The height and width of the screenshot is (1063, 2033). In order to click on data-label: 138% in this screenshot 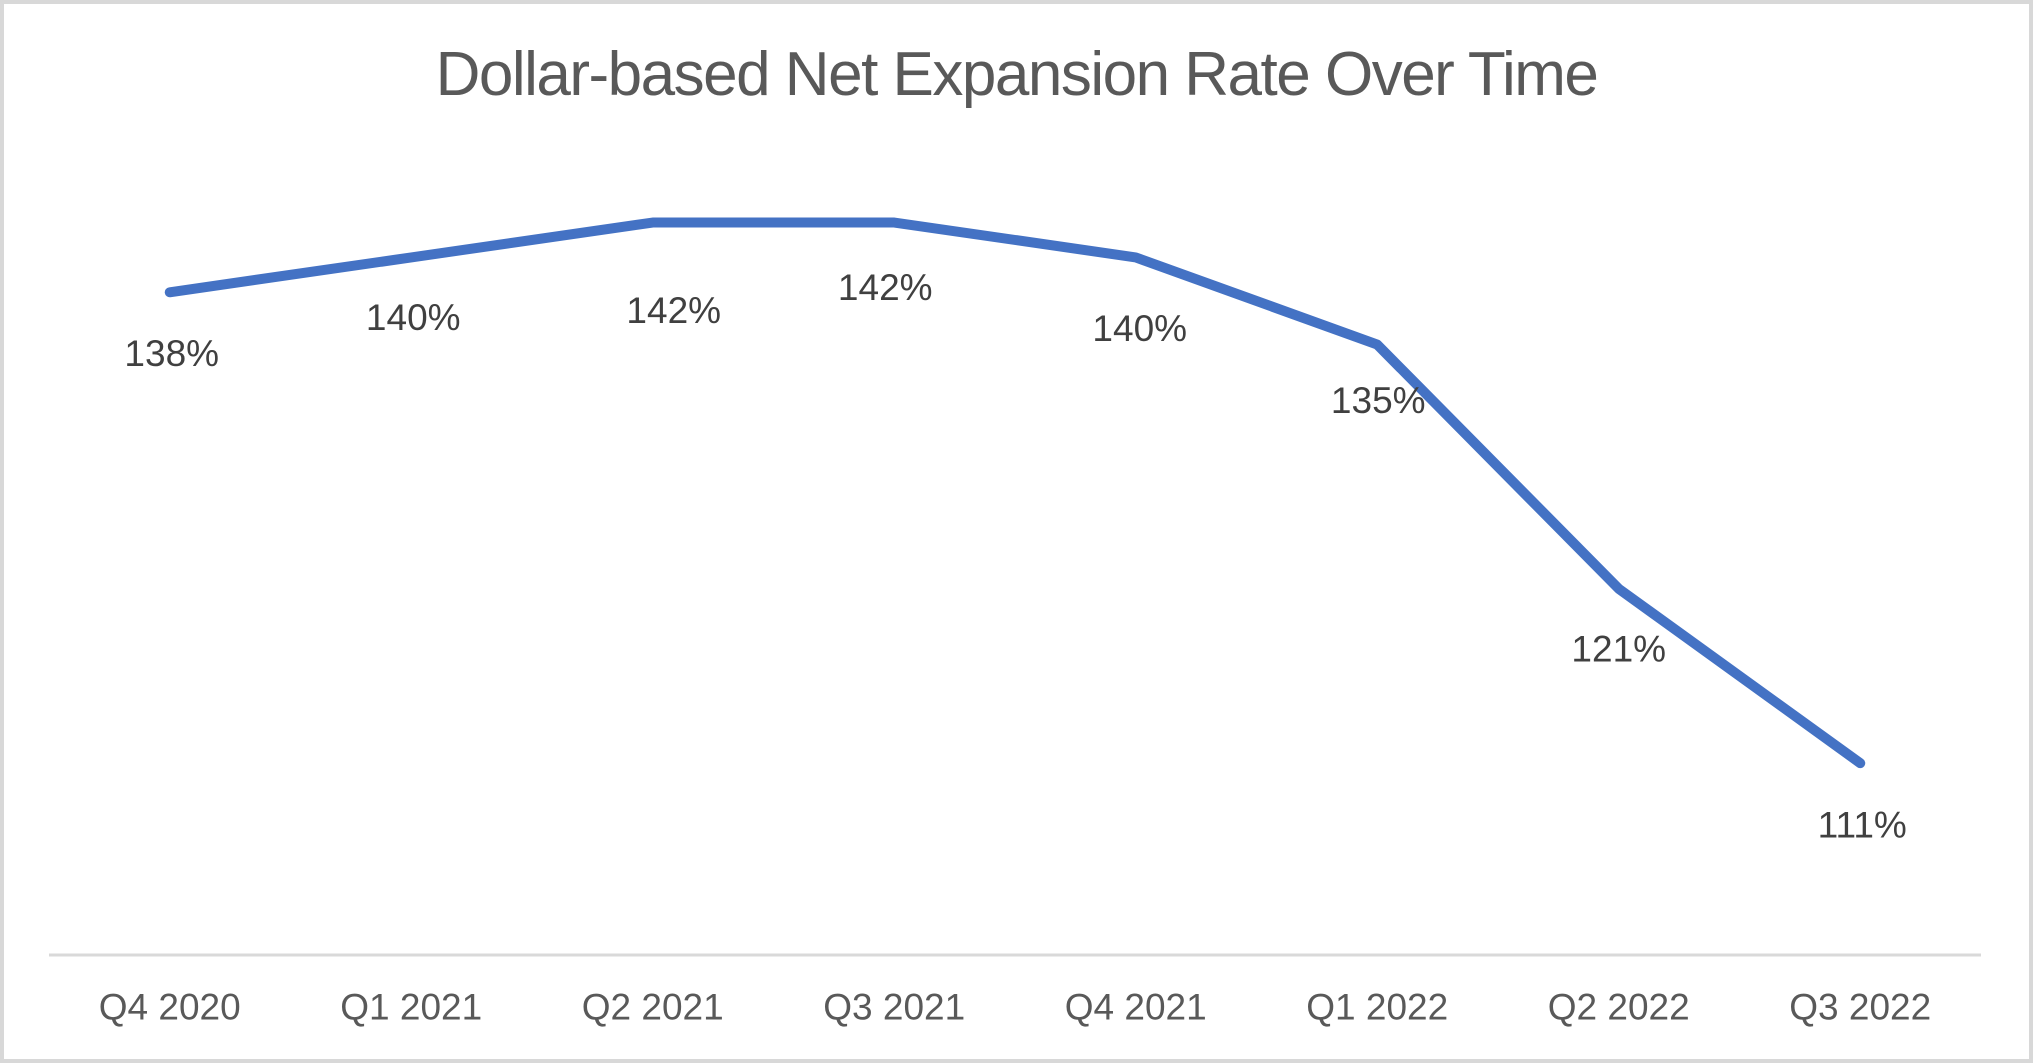, I will do `click(171, 353)`.